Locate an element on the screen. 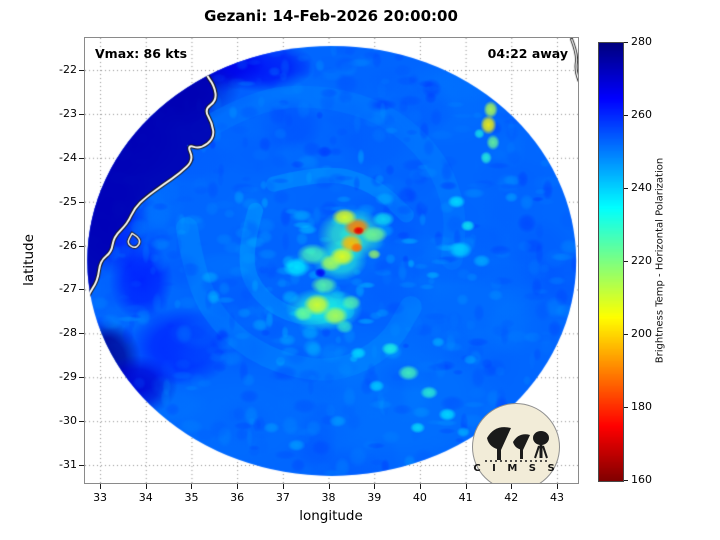 The width and height of the screenshot is (720, 540). x-tick-label: 33 is located at coordinates (100, 497).